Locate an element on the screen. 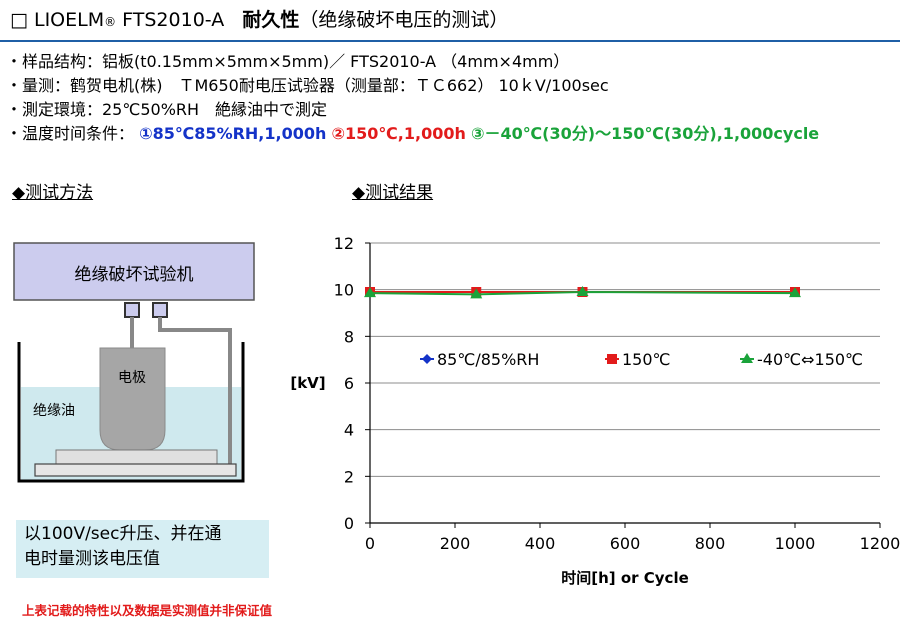 This screenshot has height=621, width=900. page-title: □ LIOELM® FTS2010-A 耐久性（绝缘破坏电压的测试） is located at coordinates (259, 18).